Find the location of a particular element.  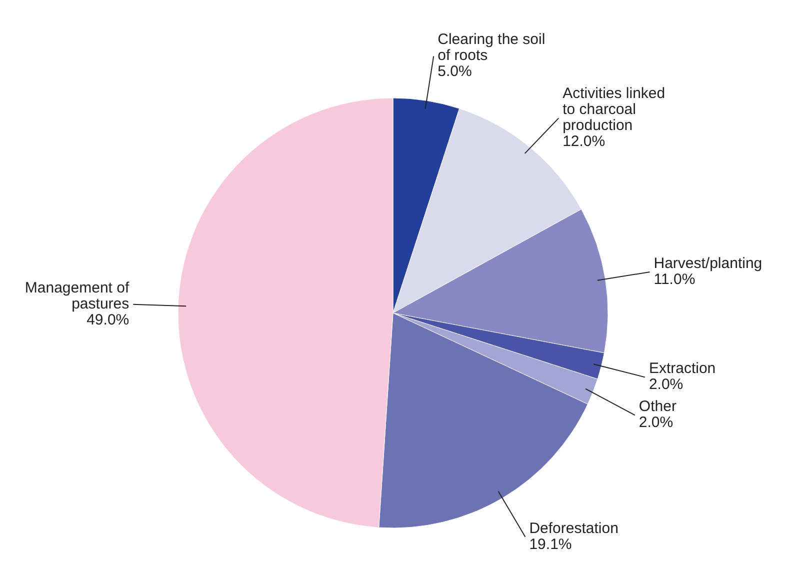

slice-label: Management of pastures is located at coordinates (77, 295).